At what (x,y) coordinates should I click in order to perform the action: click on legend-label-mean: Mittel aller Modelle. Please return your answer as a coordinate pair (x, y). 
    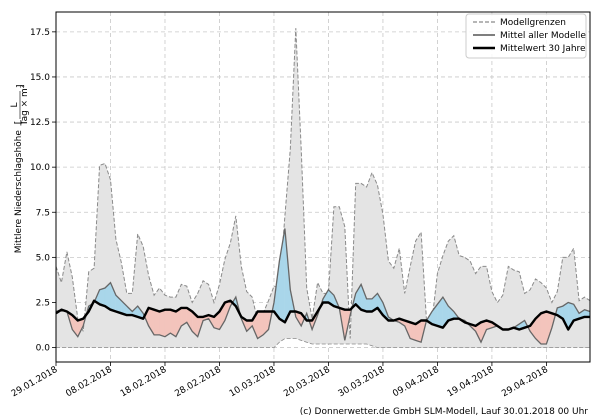
    Looking at the image, I should click on (543, 36).